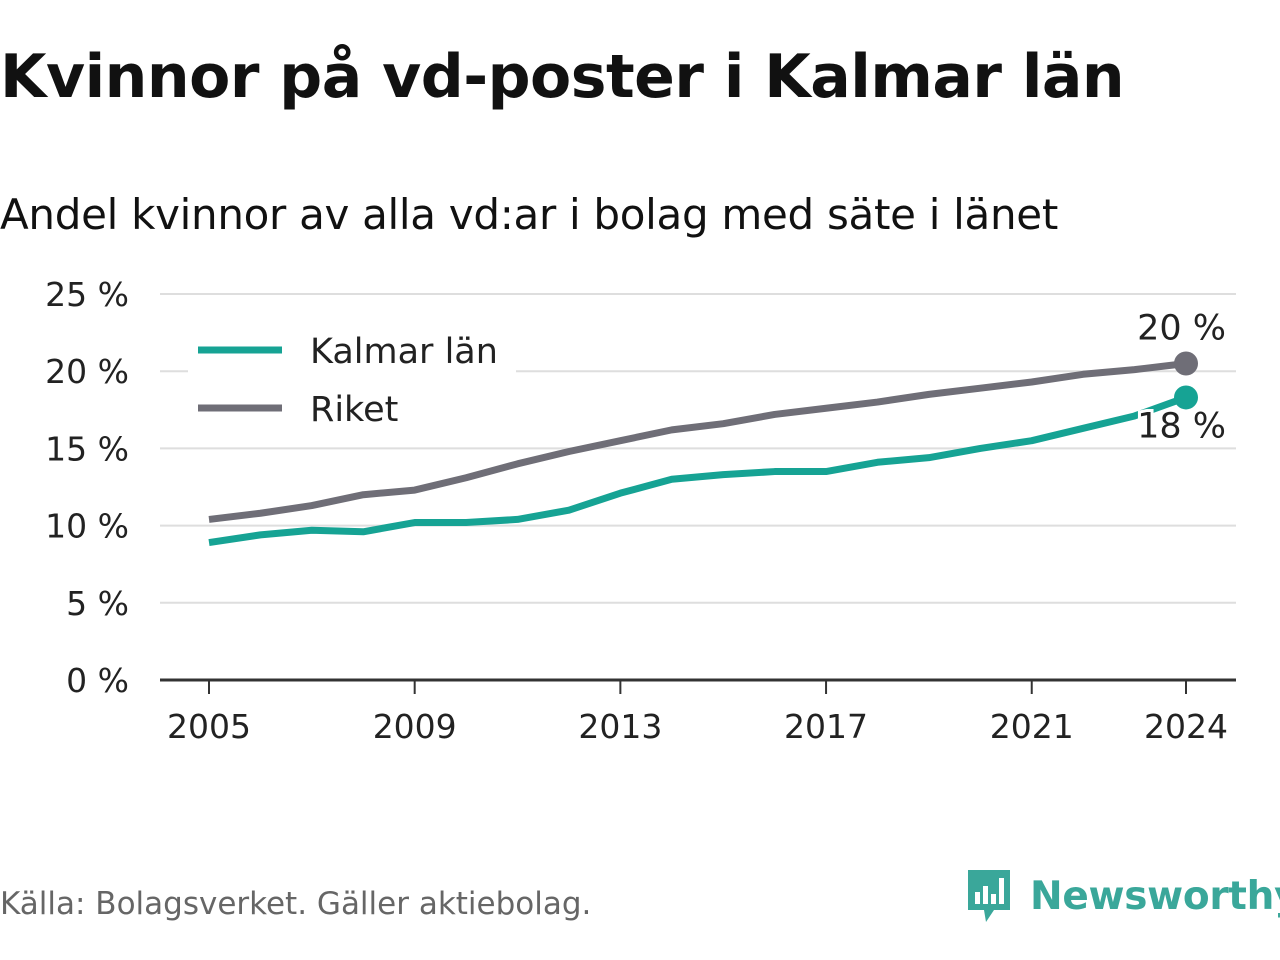 The width and height of the screenshot is (1280, 960). I want to click on series-line-riket, so click(697, 441).